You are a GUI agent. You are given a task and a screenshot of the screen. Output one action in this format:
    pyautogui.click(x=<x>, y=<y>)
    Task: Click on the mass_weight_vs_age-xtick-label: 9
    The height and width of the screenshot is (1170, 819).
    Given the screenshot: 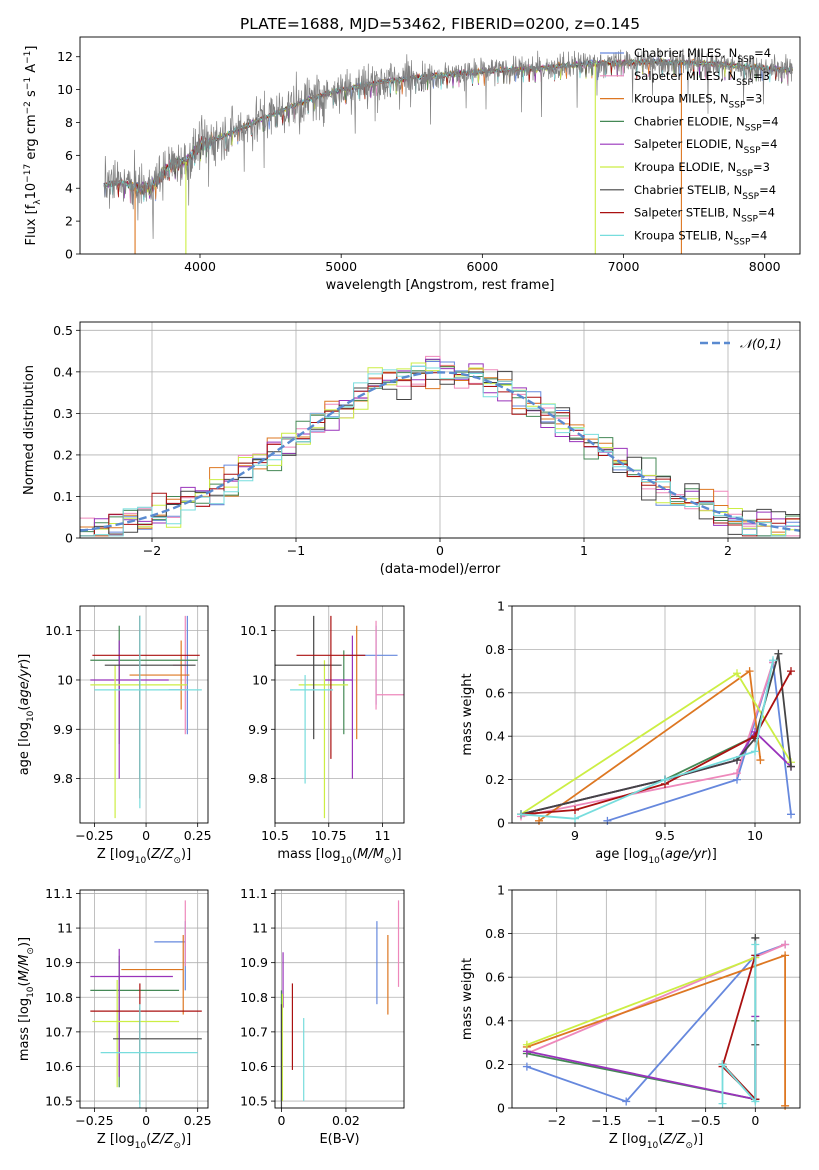 What is the action you would take?
    pyautogui.click(x=575, y=835)
    